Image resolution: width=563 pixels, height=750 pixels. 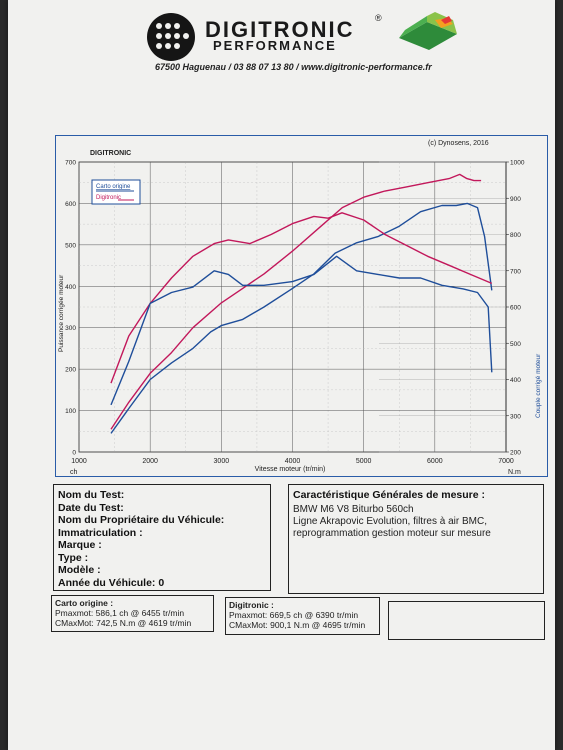 What do you see at coordinates (517, 163) in the screenshot?
I see `y-right-tick-label: 1000` at bounding box center [517, 163].